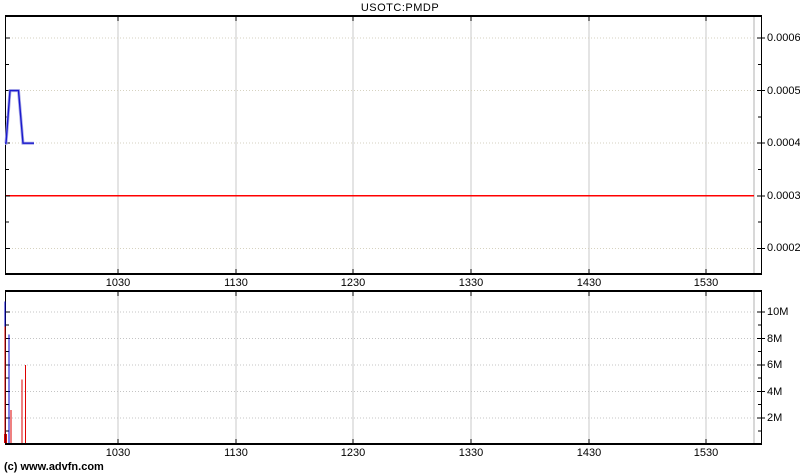 The width and height of the screenshot is (800, 475). What do you see at coordinates (783, 248) in the screenshot?
I see `price-y-axis-label: 0.0002` at bounding box center [783, 248].